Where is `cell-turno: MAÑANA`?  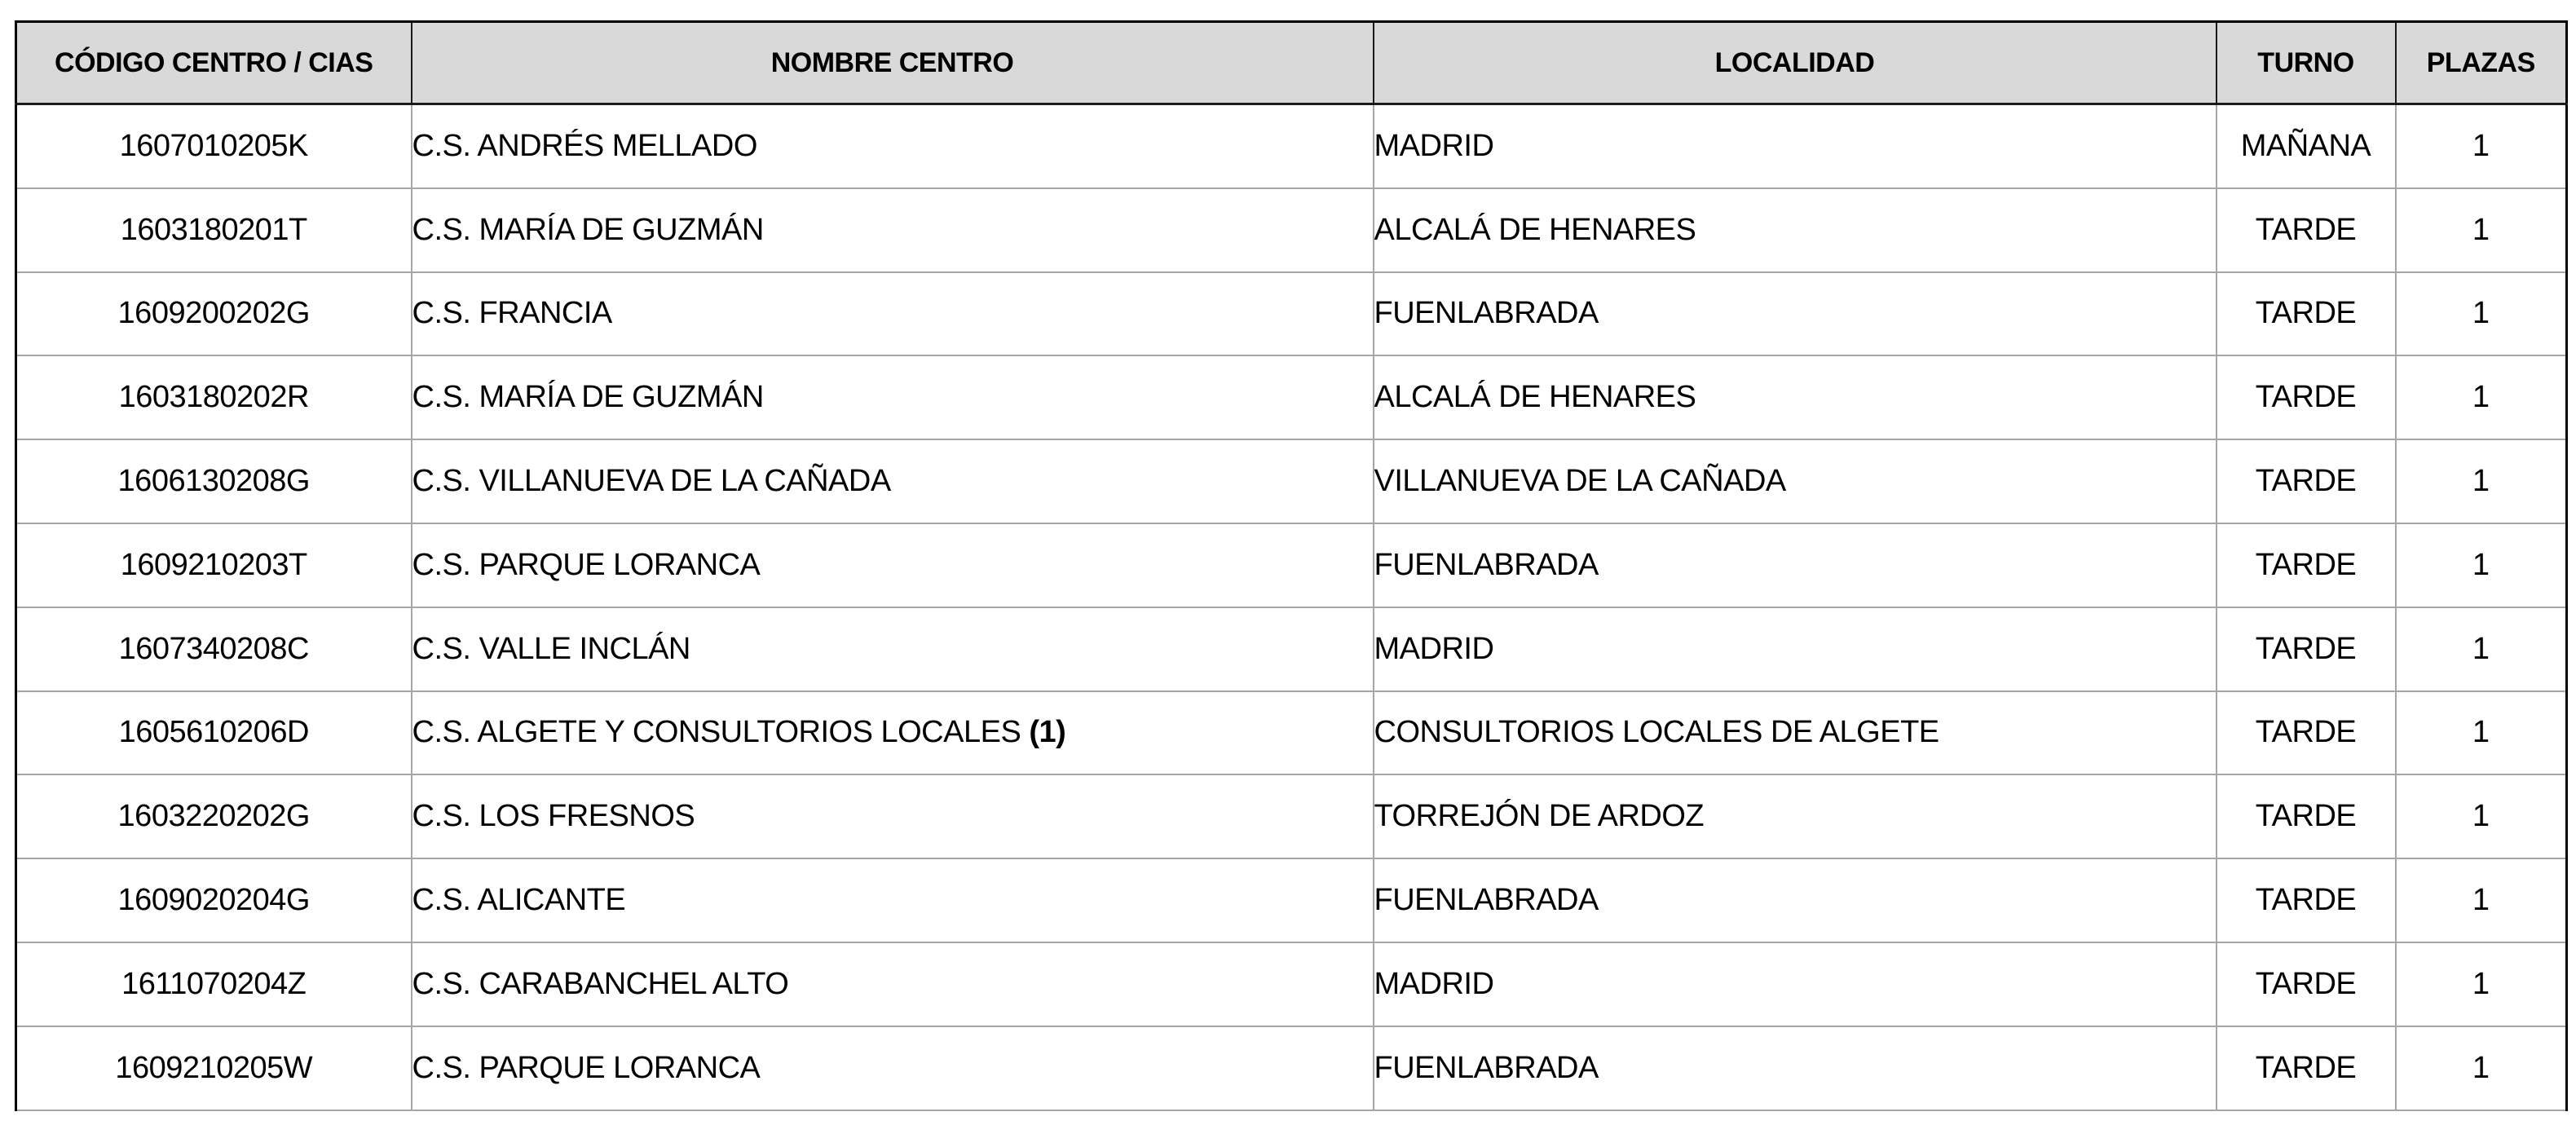 cell-turno: MAÑANA is located at coordinates (2305, 146).